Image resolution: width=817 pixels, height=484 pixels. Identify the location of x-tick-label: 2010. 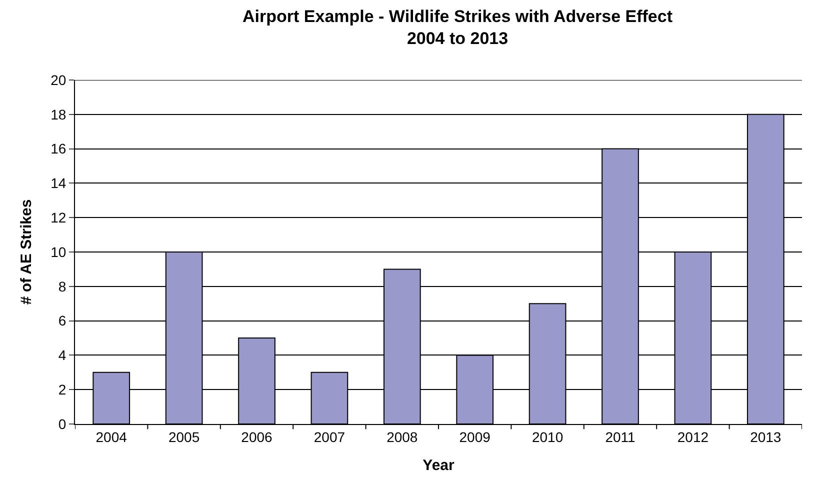
(548, 436).